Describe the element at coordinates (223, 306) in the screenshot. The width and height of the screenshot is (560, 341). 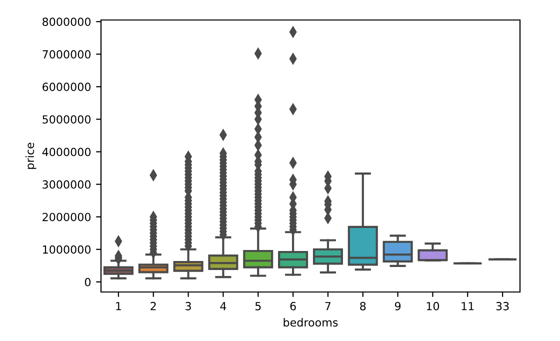
I see `x-tick-label: 4` at that location.